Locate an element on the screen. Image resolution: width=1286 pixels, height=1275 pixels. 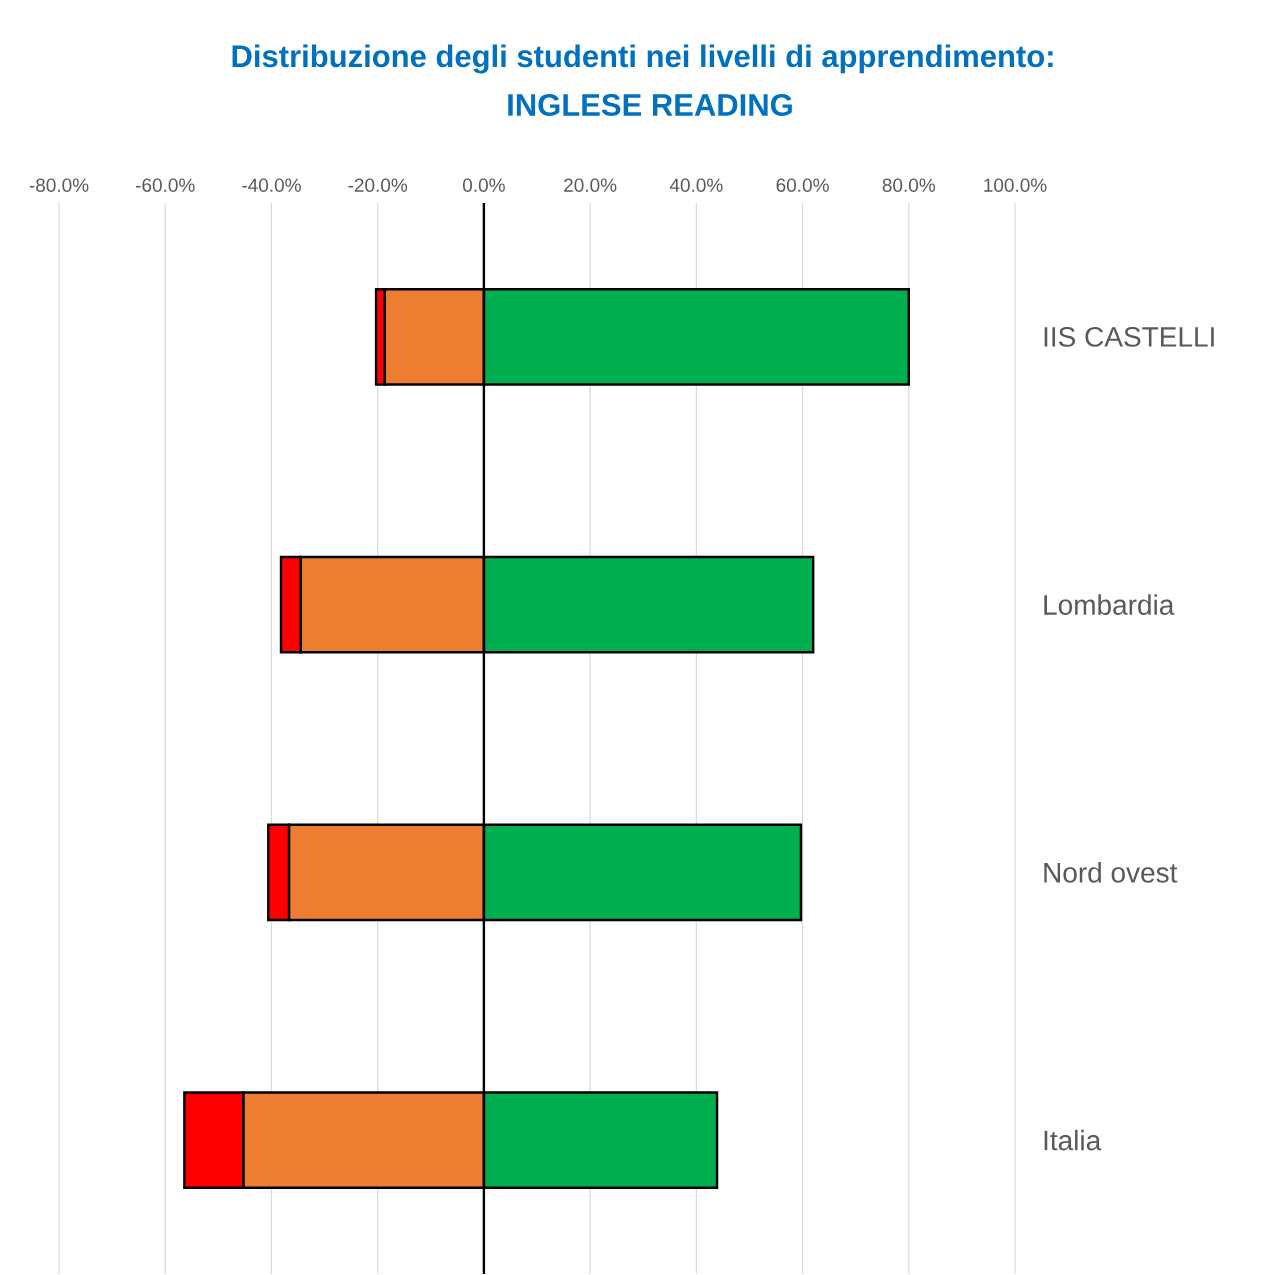
x-tick-label: -80.0% is located at coordinates (59, 185).